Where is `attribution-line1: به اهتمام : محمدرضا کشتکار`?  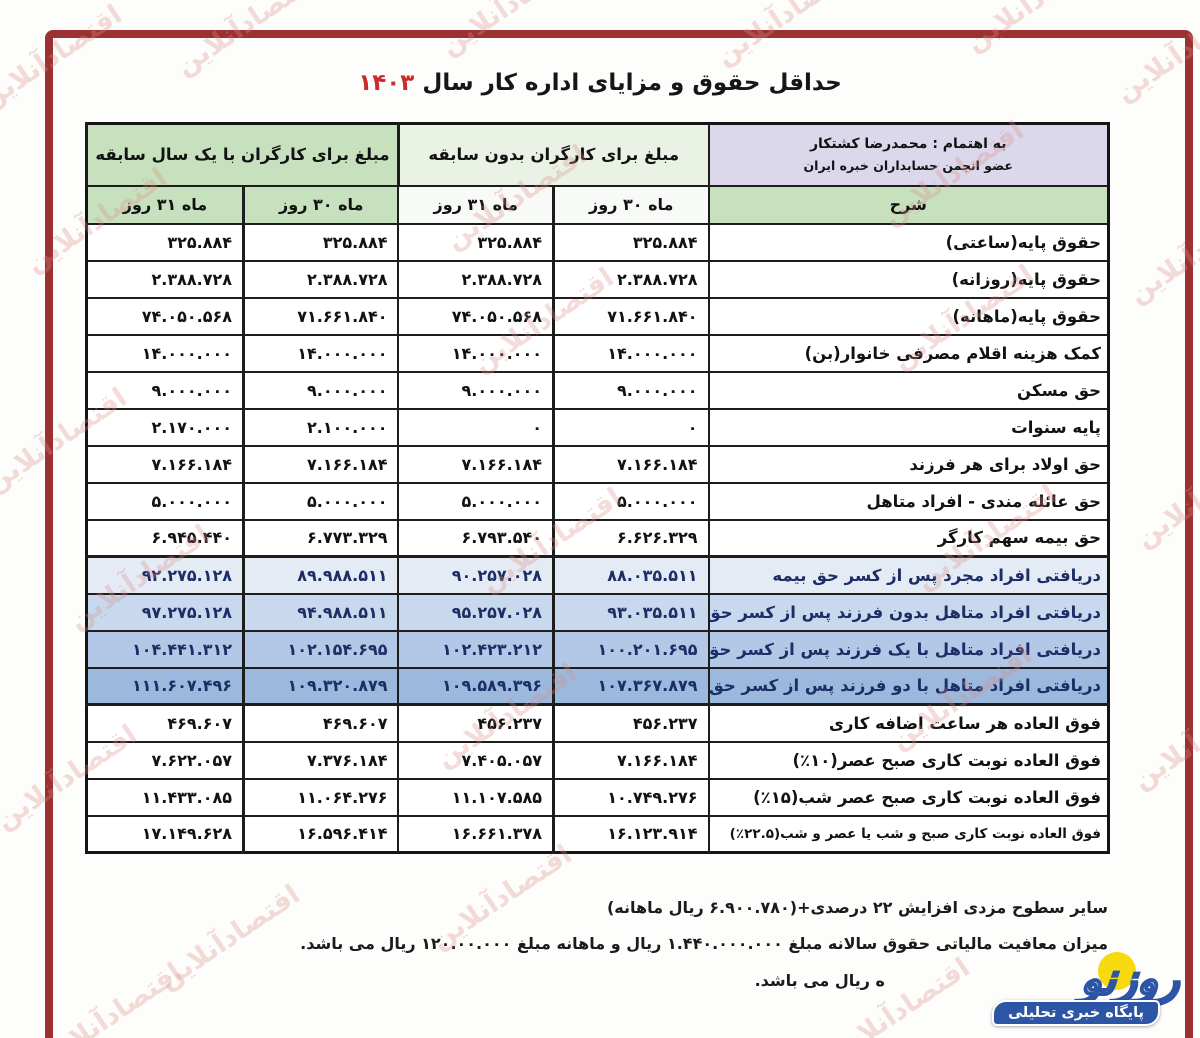 attribution-line1: به اهتمام : محمدرضا کشتکار is located at coordinates (908, 143).